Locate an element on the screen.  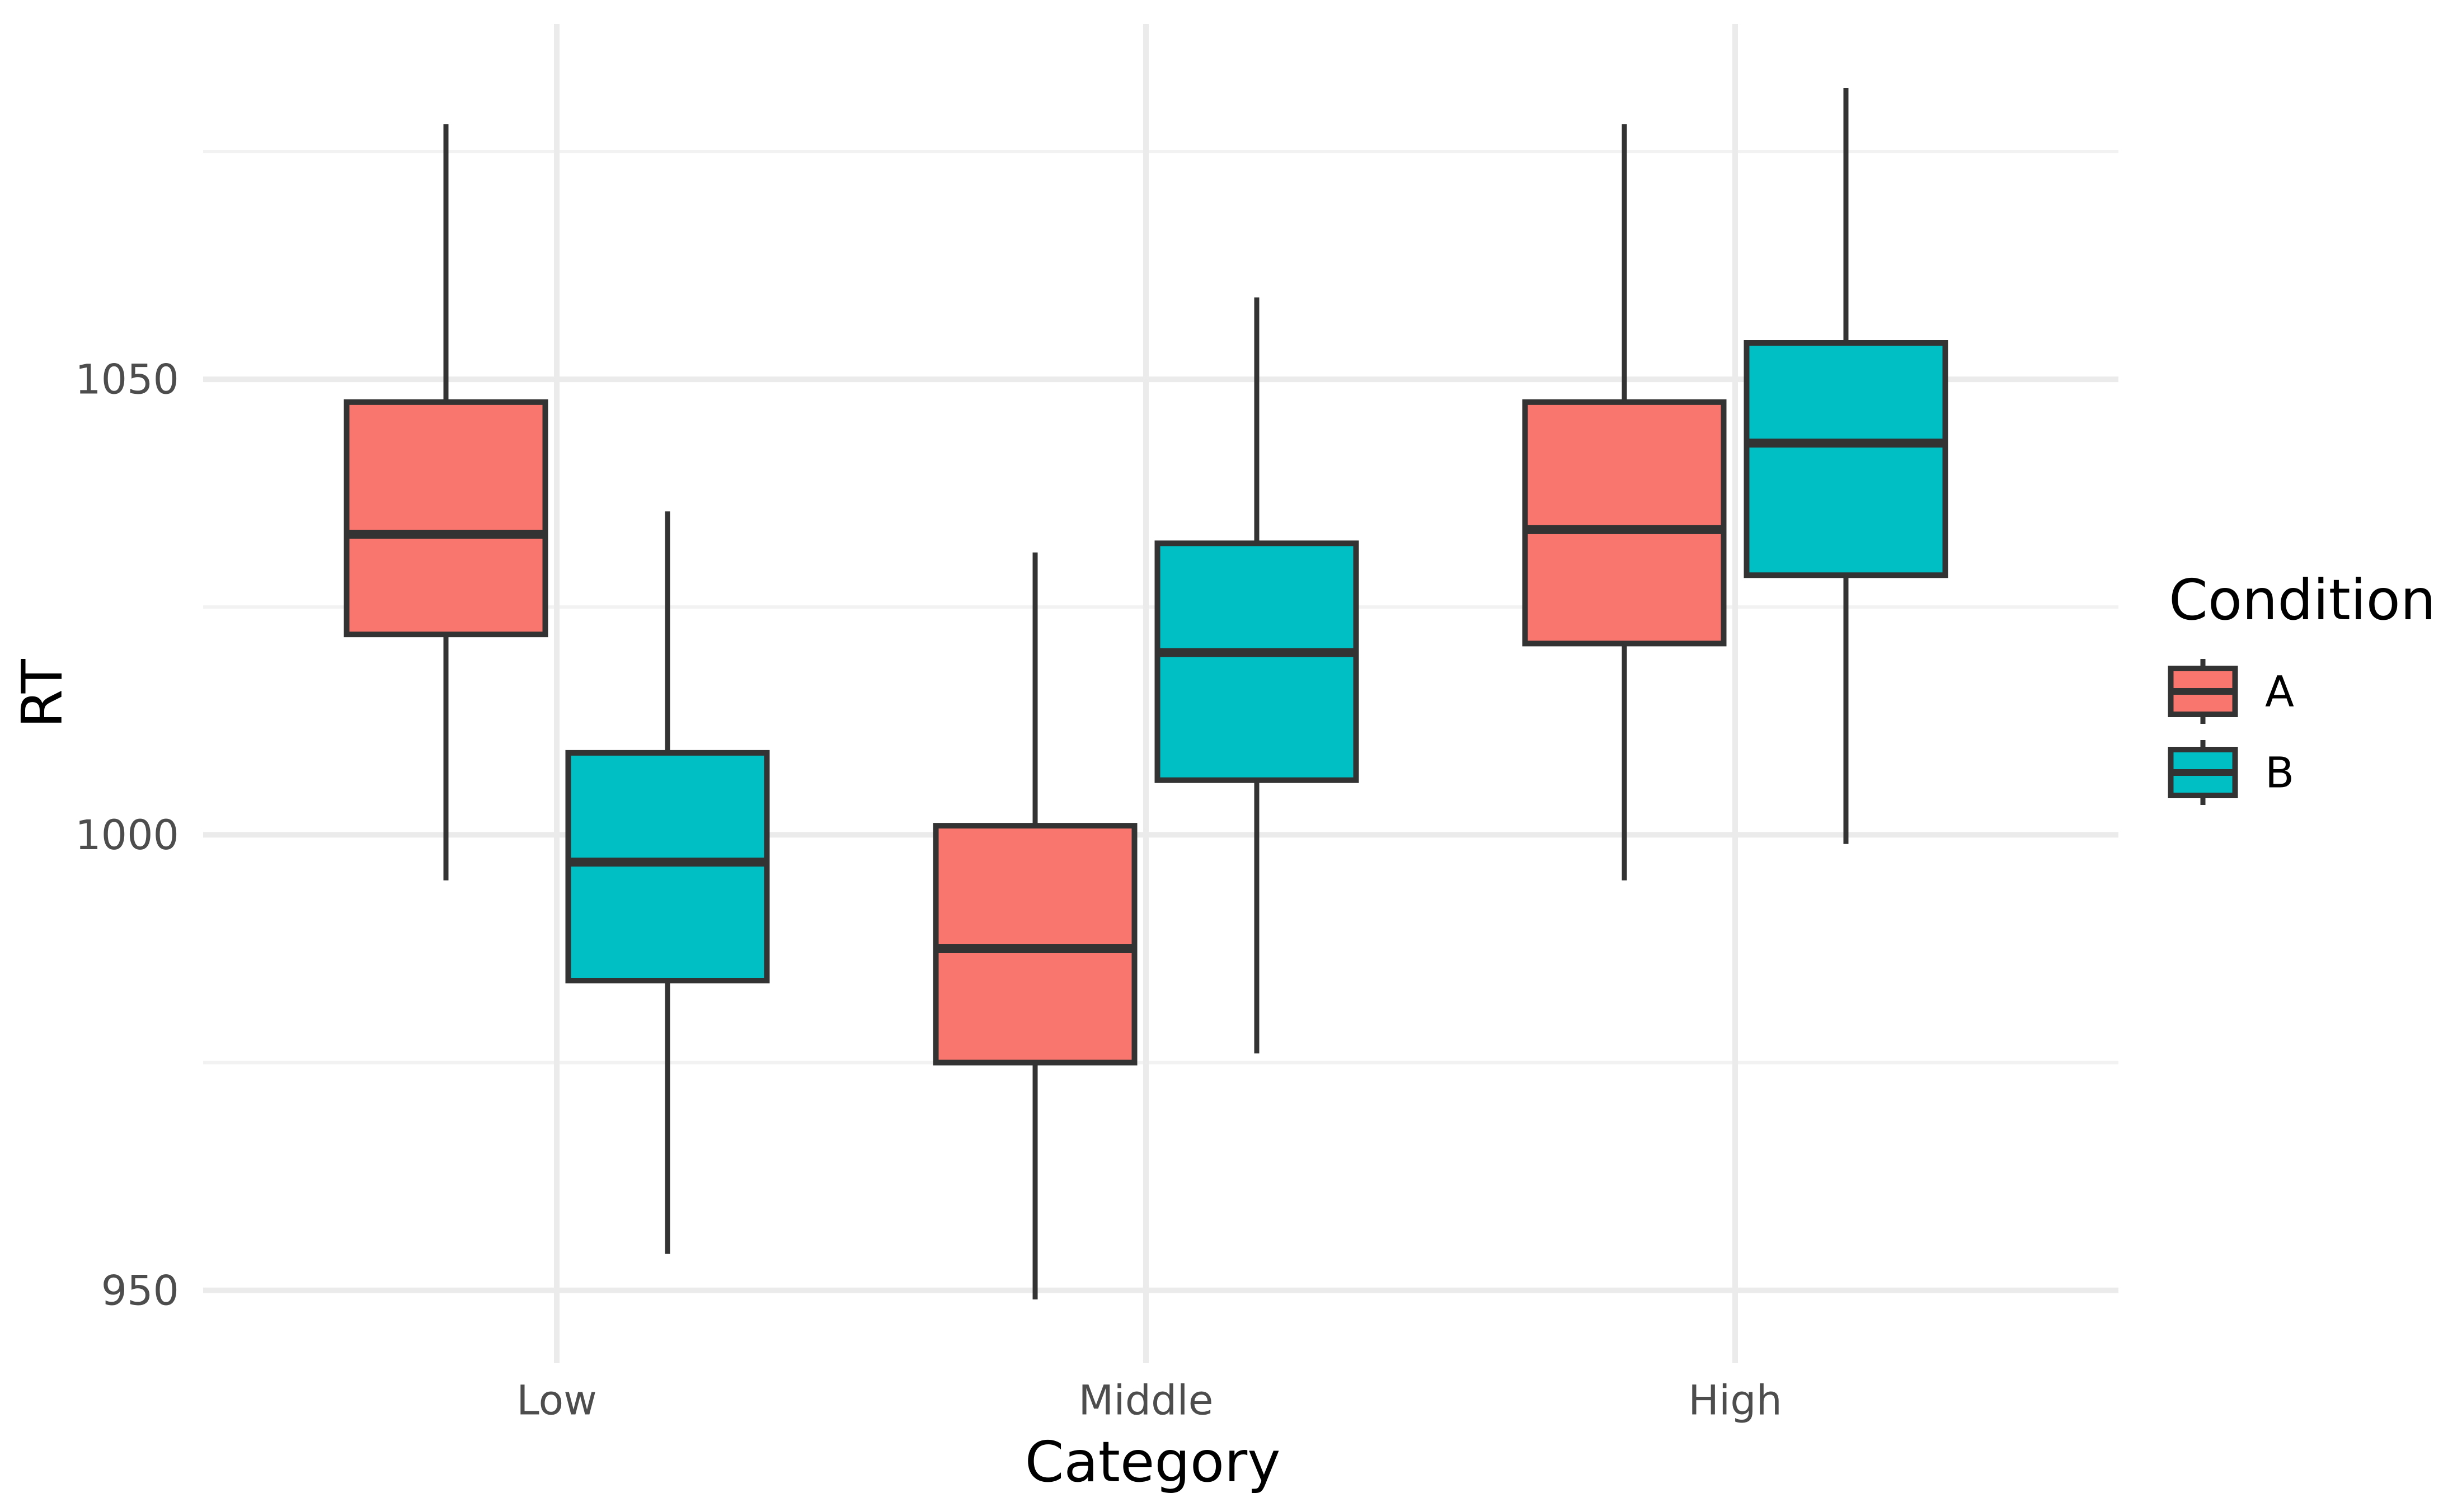
y-axis-title: RT is located at coordinates (42, 693).